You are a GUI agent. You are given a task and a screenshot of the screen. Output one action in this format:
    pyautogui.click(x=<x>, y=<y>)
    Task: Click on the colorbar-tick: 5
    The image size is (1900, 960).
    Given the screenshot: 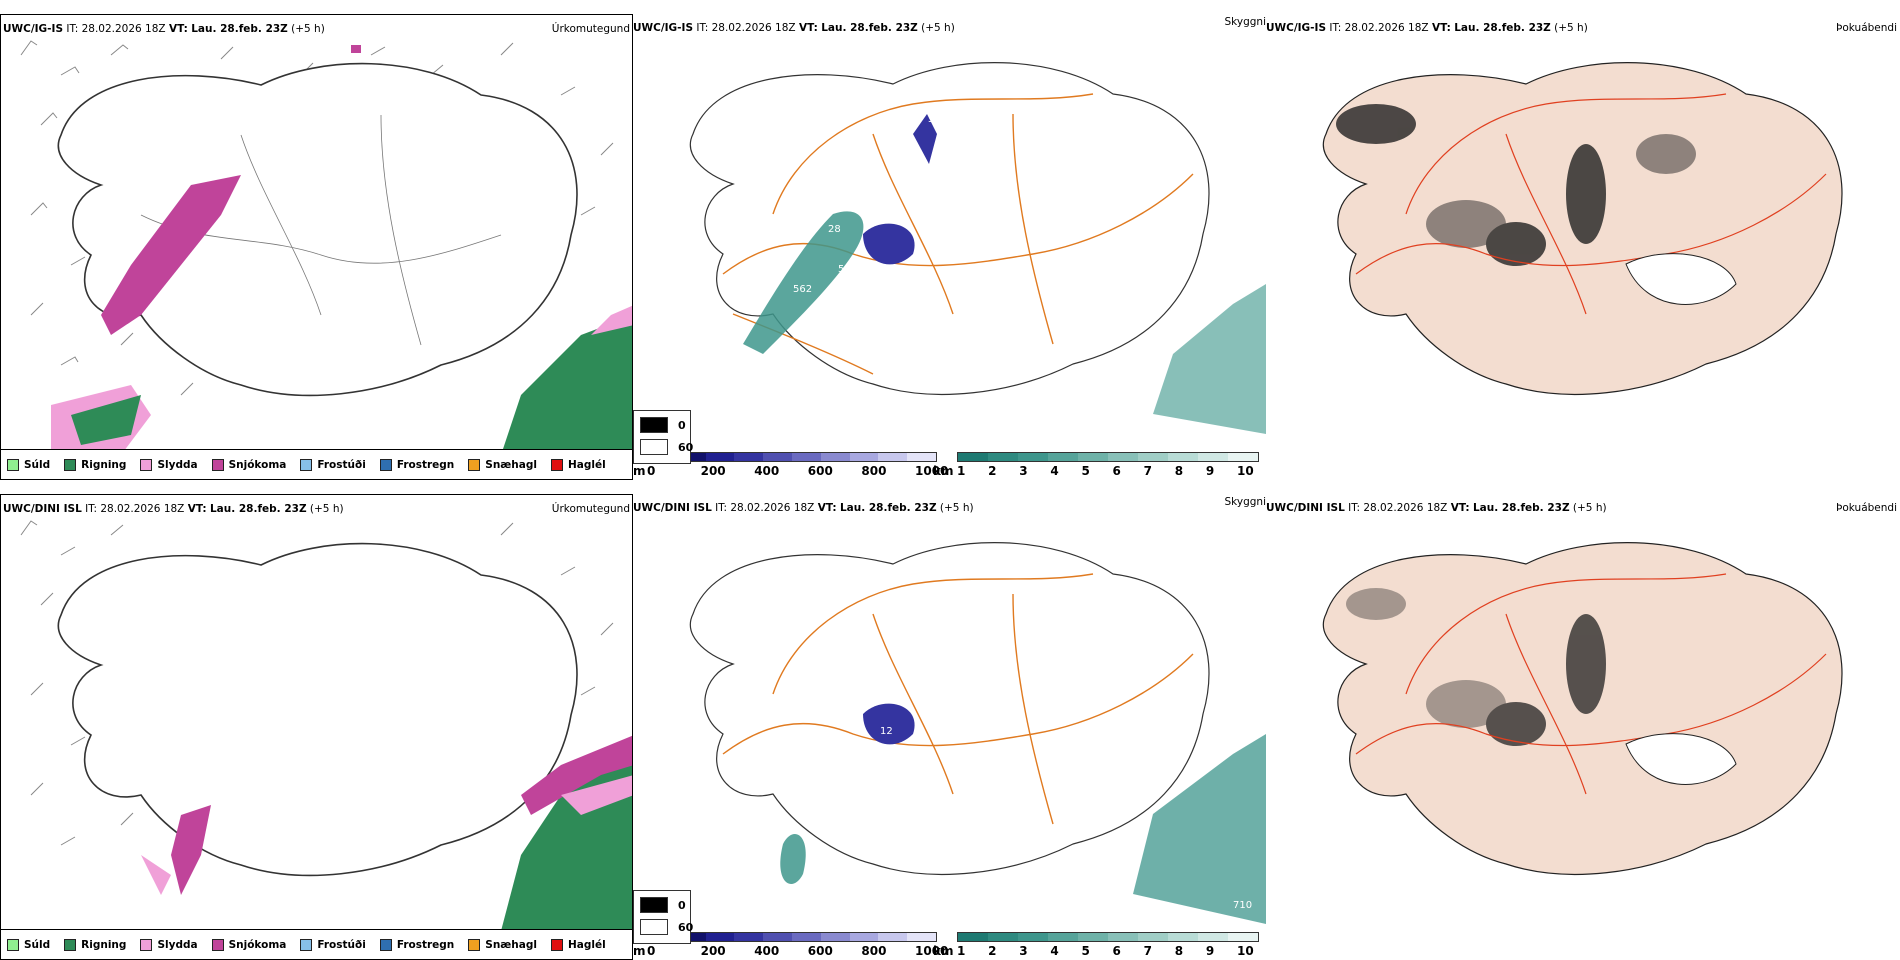 What is the action you would take?
    pyautogui.click(x=1085, y=951)
    